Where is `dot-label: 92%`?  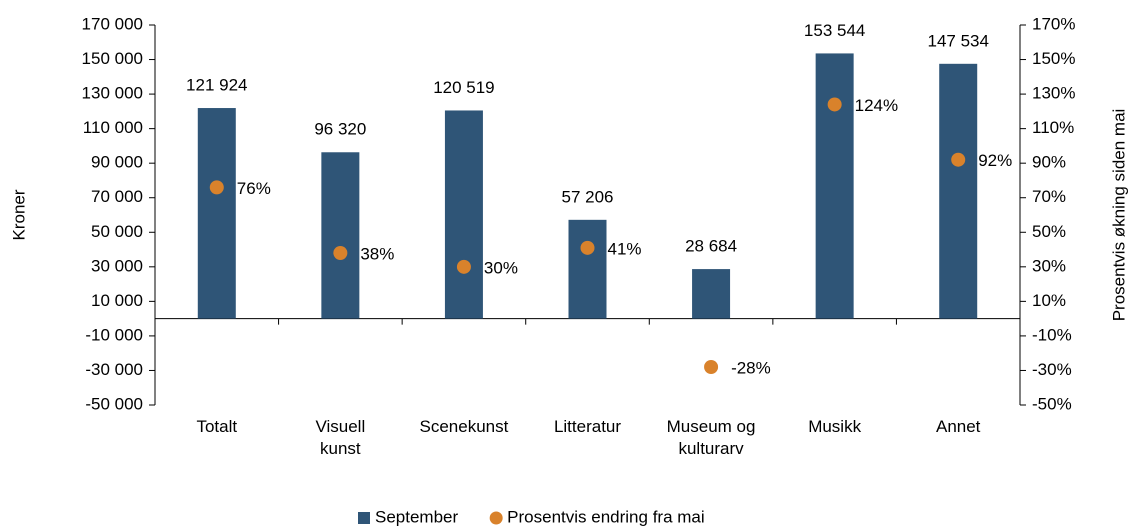 dot-label: 92% is located at coordinates (995, 160).